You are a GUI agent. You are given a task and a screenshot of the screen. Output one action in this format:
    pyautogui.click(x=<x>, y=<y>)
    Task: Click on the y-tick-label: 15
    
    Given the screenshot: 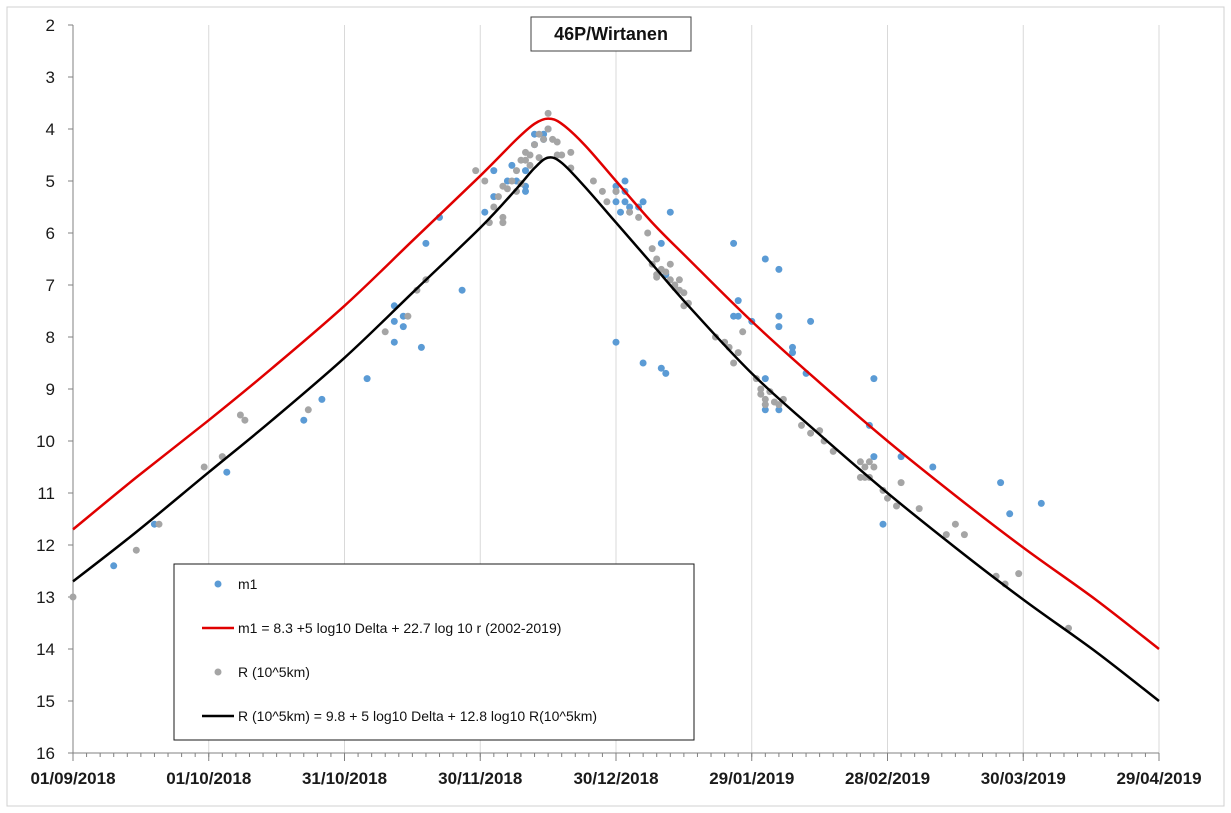 What is the action you would take?
    pyautogui.click(x=45, y=701)
    